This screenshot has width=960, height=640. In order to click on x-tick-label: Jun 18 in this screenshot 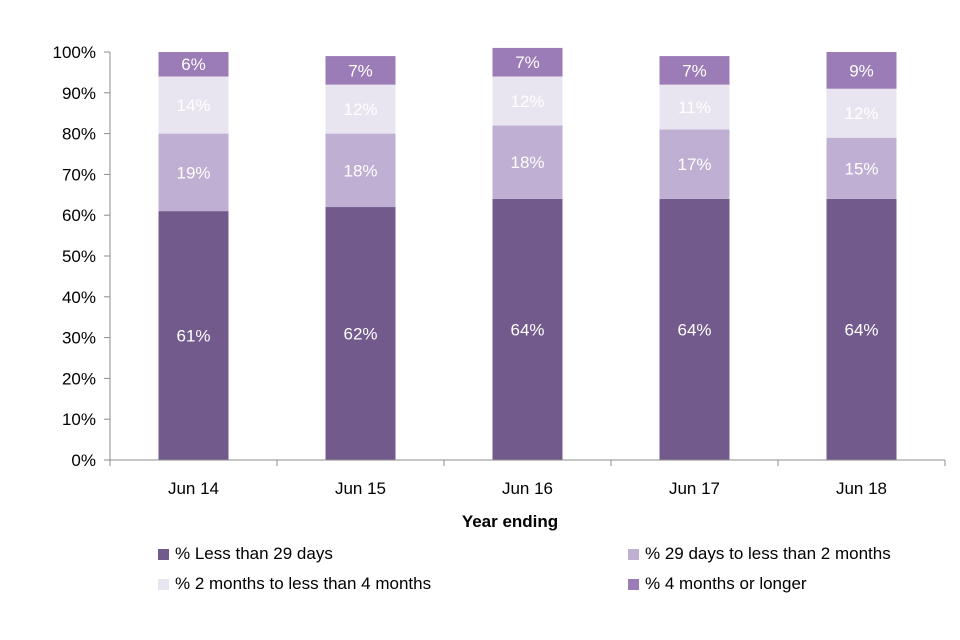, I will do `click(861, 488)`.